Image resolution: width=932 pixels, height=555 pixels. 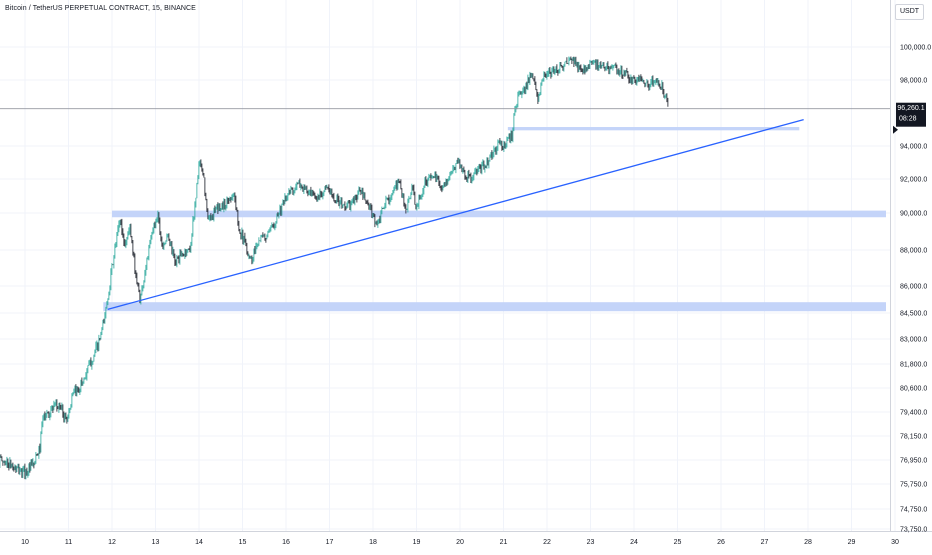 I want to click on x-tick-label: 11, so click(x=68, y=542).